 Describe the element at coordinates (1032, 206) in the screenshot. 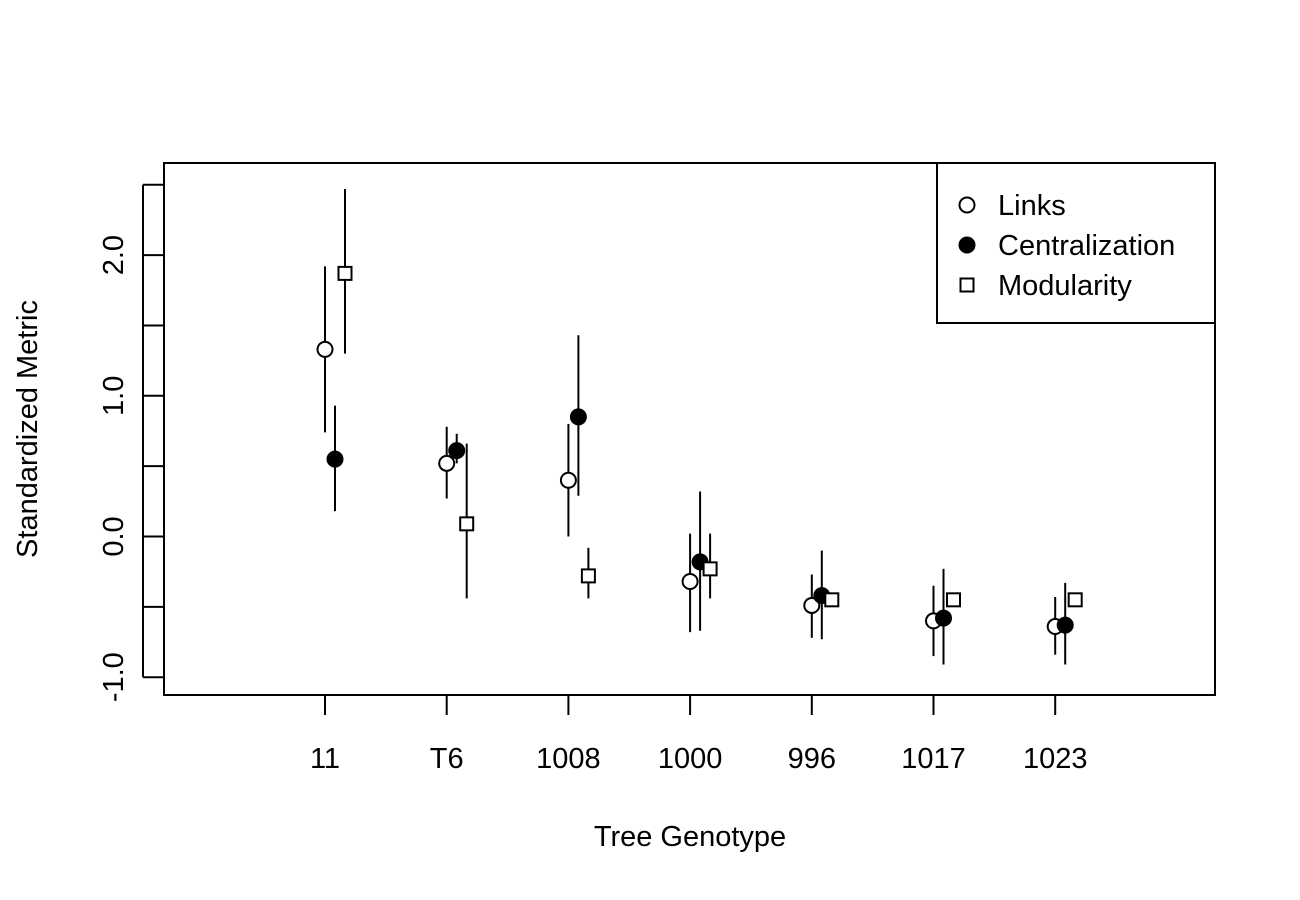

I see `legend-label-links: Links` at that location.